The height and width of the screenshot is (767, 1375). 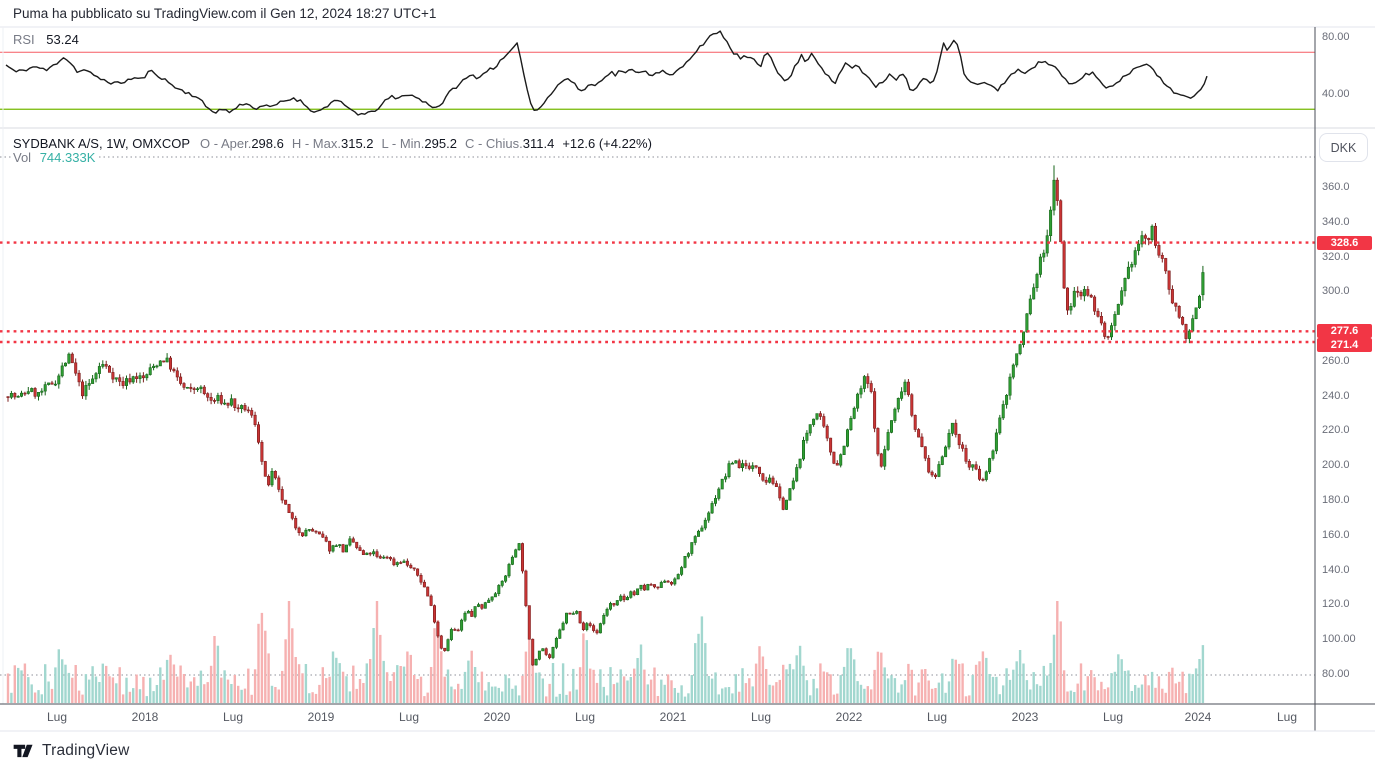 I want to click on ohlc-segment: C - Chius.311.4, so click(x=509, y=143).